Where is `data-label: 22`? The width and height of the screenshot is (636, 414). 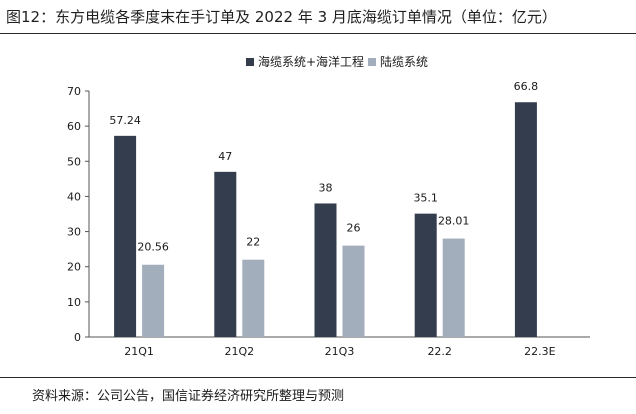
data-label: 22 is located at coordinates (253, 242).